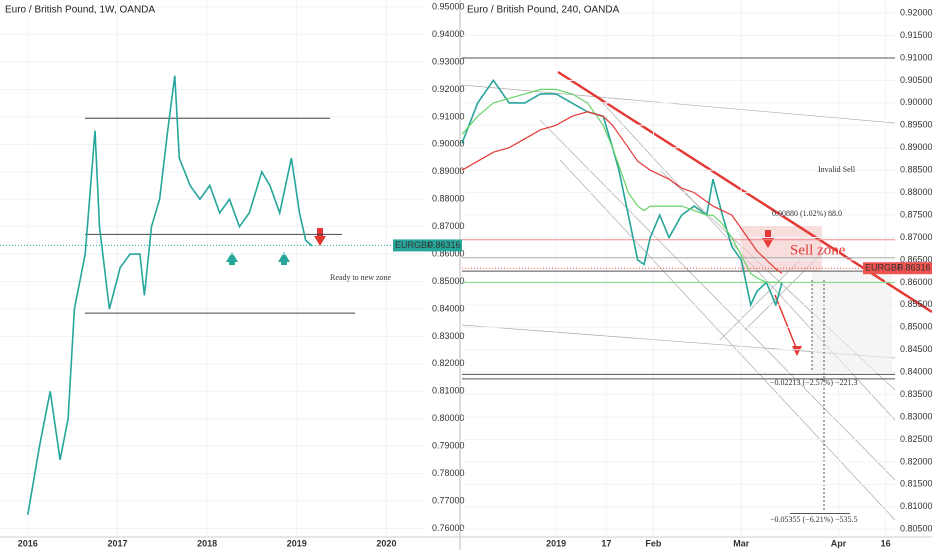 This screenshot has width=932, height=550. What do you see at coordinates (916, 80) in the screenshot?
I see `y-tick-label: 0.90500` at bounding box center [916, 80].